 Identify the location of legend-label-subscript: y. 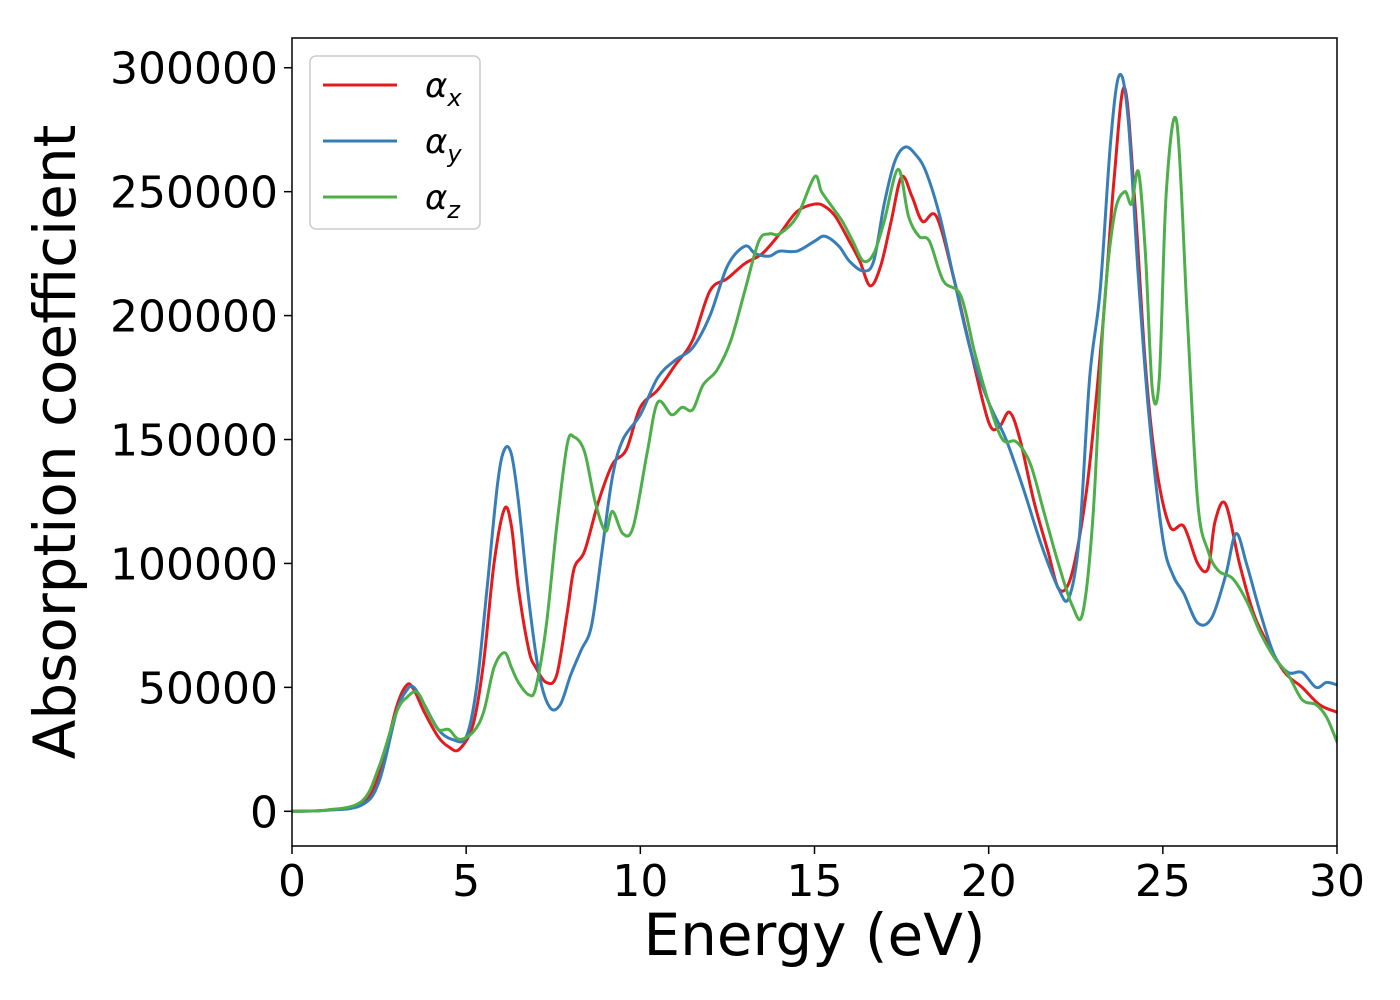
(454, 154).